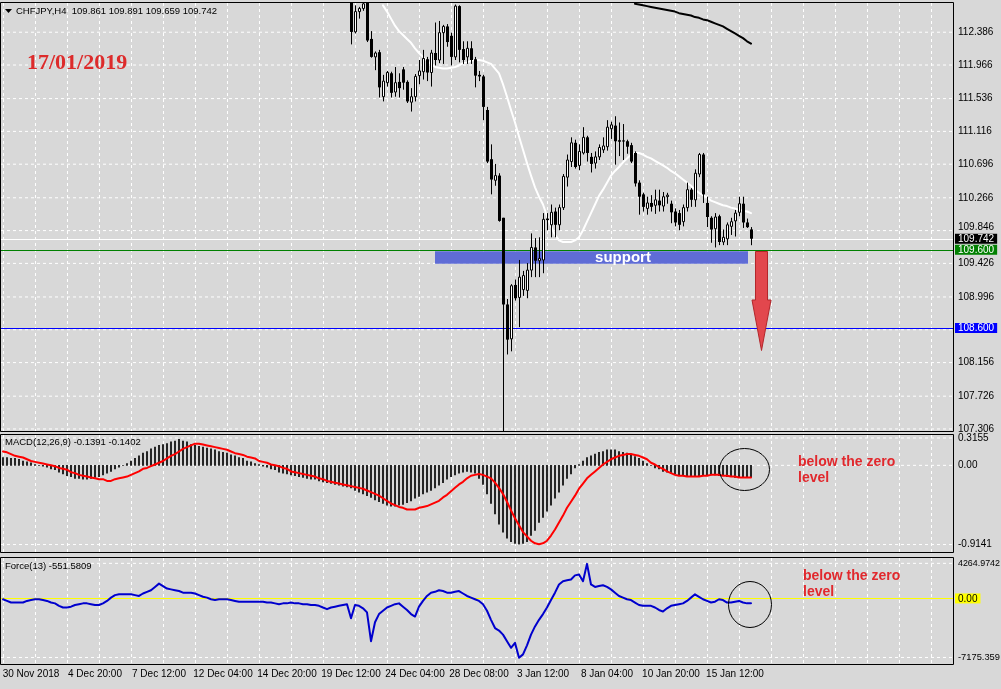 The width and height of the screenshot is (1001, 689). Describe the element at coordinates (976, 296) in the screenshot. I see `y-tick-label: 108.996` at that location.